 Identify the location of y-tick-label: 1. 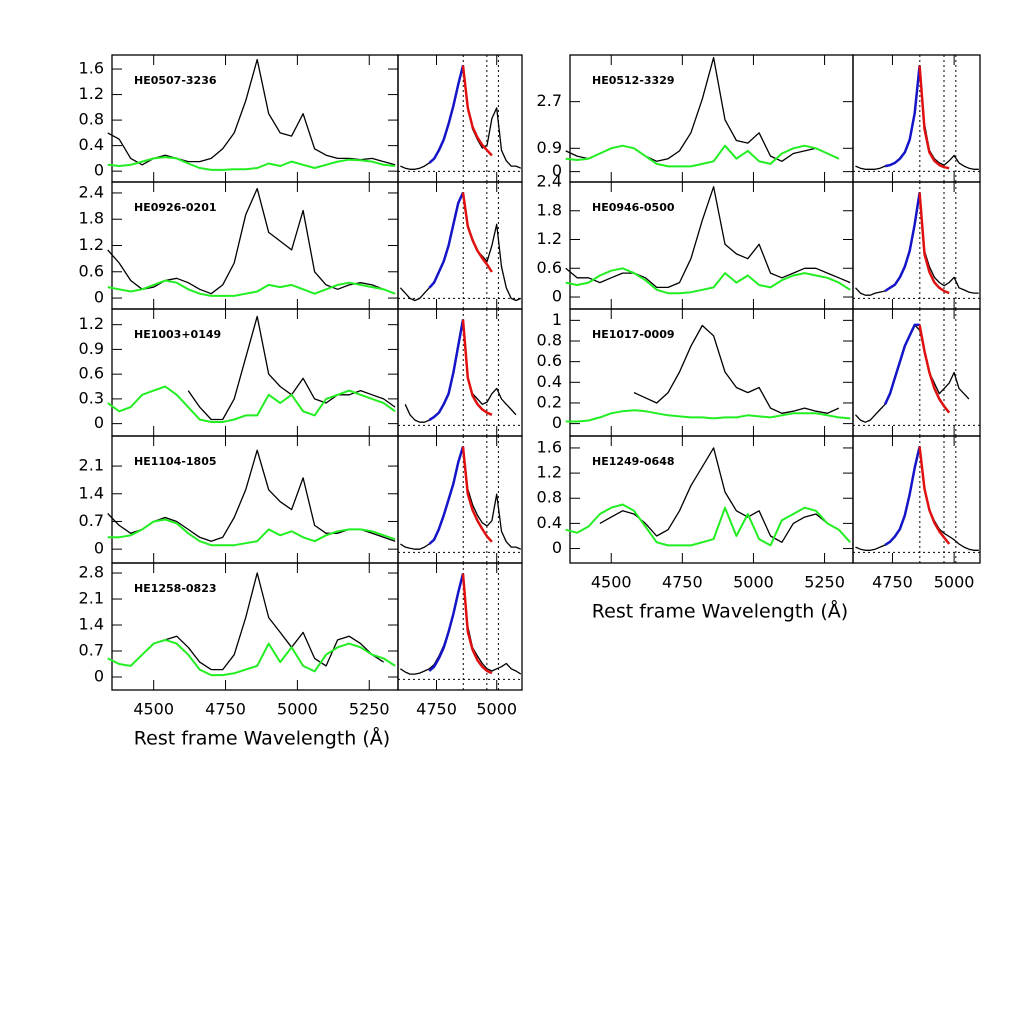
(557, 319).